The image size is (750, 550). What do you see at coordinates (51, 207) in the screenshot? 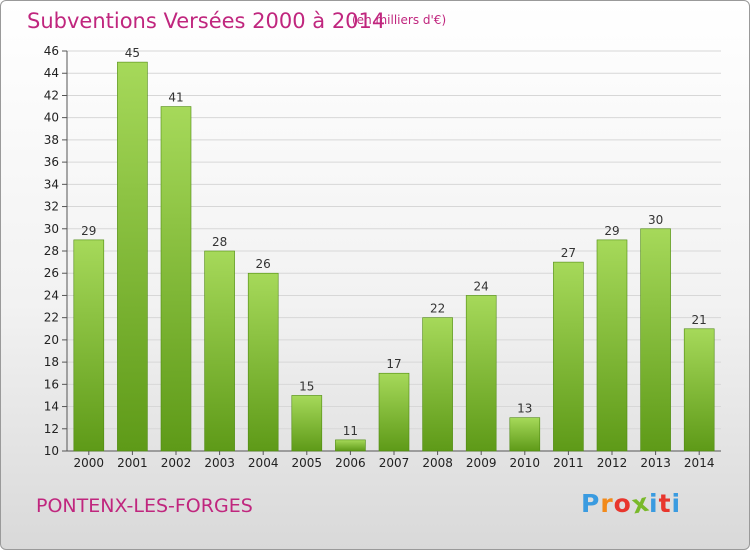
I see `y-tick-label: 32` at bounding box center [51, 207].